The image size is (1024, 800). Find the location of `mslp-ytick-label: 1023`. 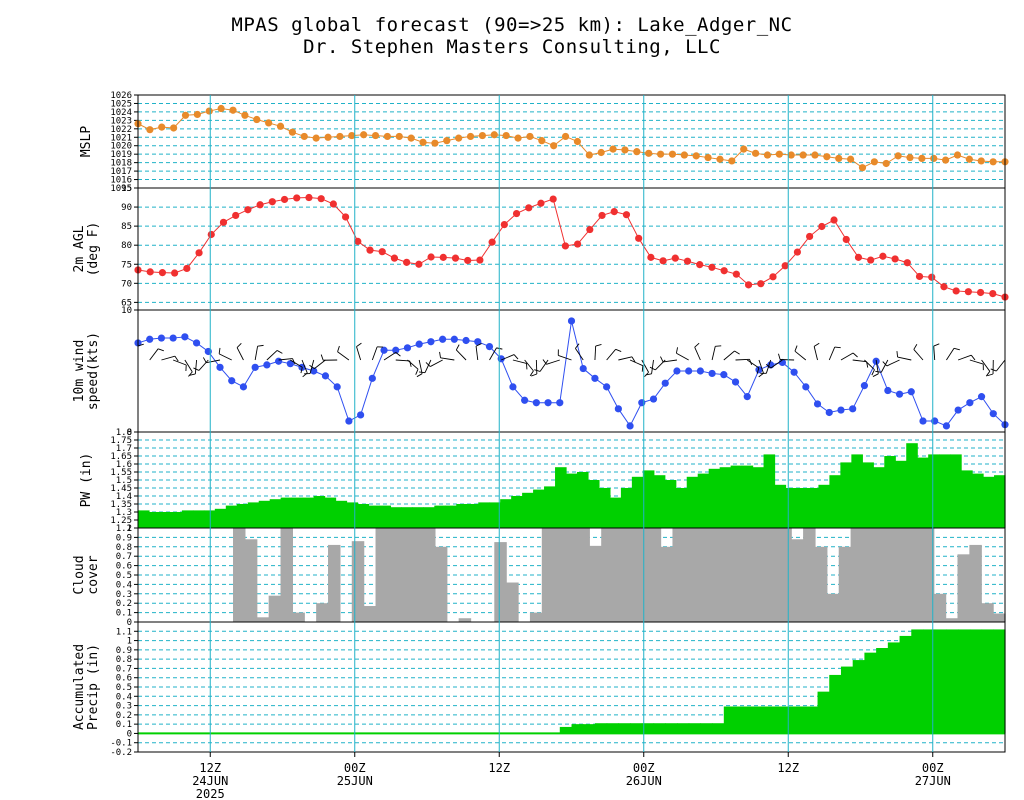

mslp-ytick-label: 1023 is located at coordinates (121, 121).